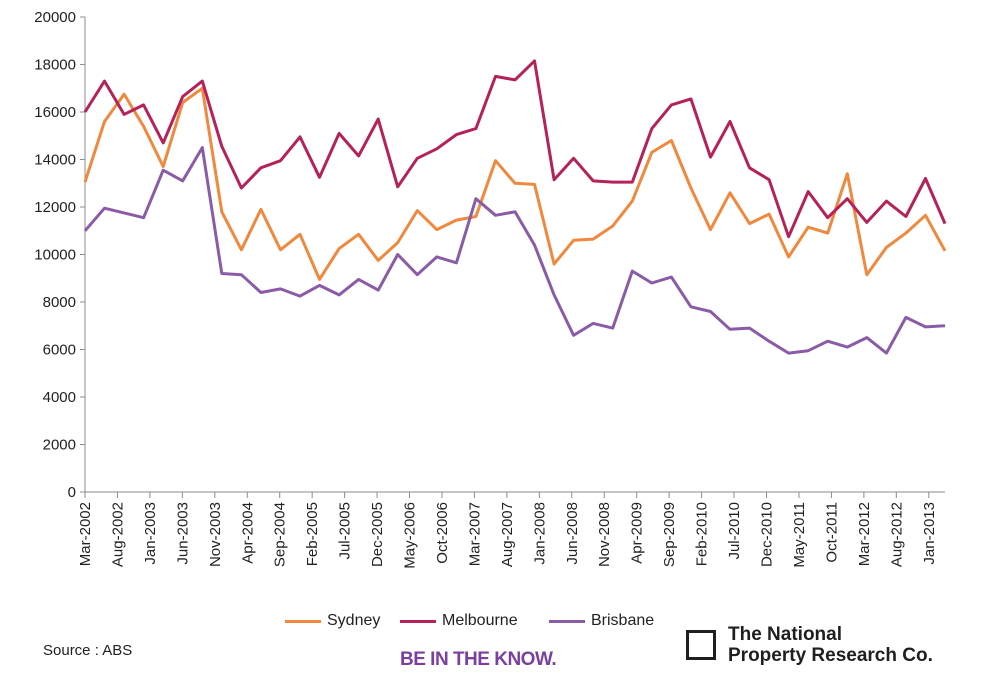  What do you see at coordinates (182, 533) in the screenshot?
I see `x-tick-label: Jun-2003` at bounding box center [182, 533].